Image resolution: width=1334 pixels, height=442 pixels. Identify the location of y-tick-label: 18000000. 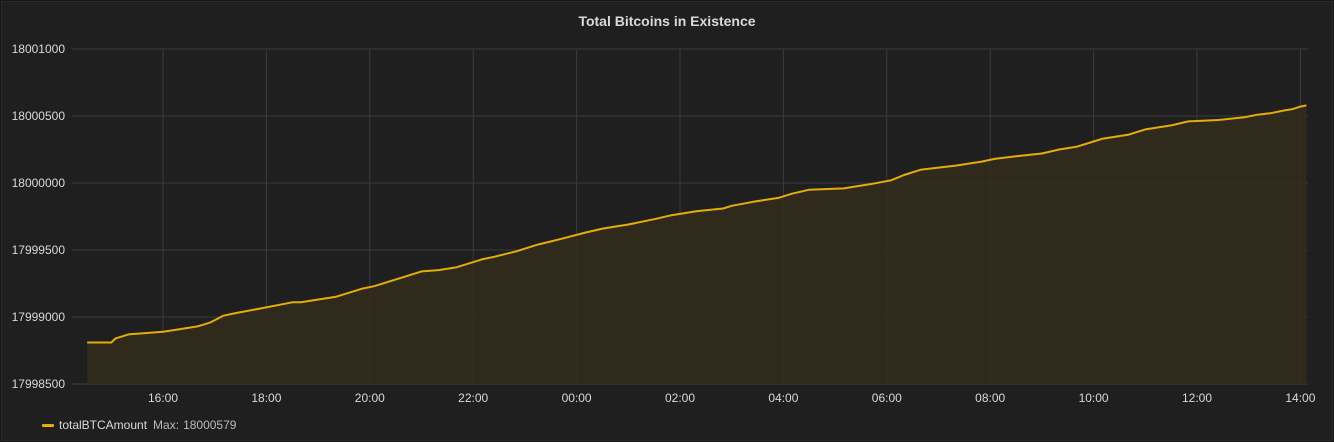
(39, 183).